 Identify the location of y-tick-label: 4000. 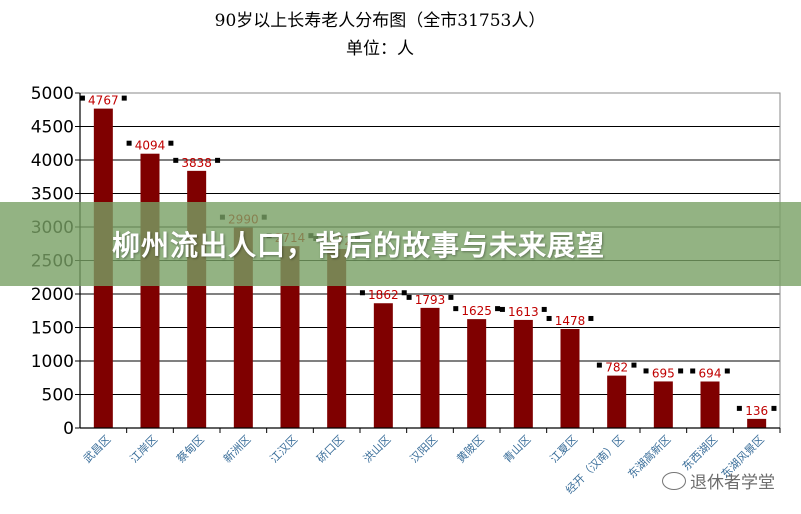
(52, 161).